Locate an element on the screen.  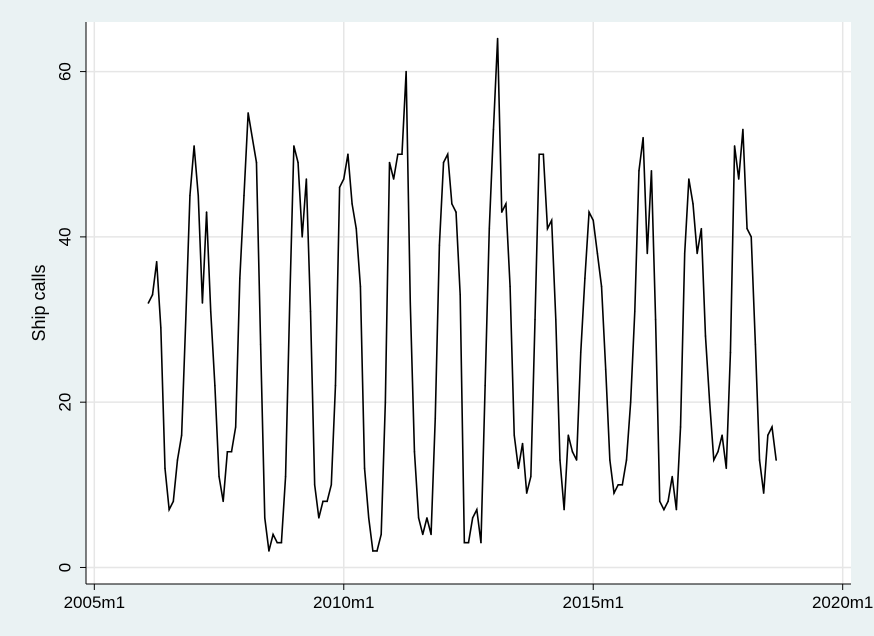
x-tick-label: 2005m1 is located at coordinates (94, 602).